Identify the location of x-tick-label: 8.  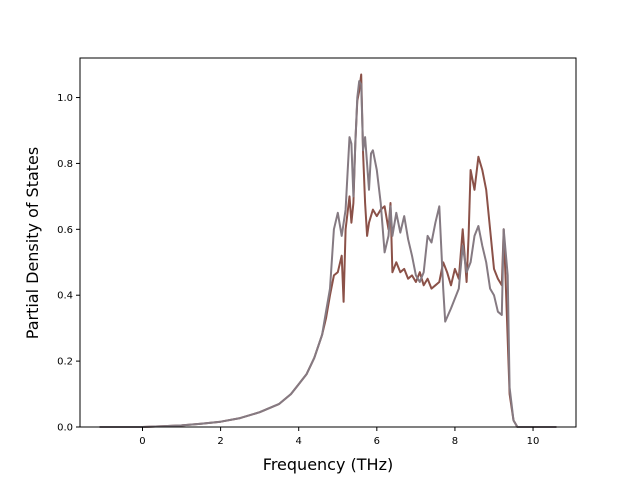
(455, 441).